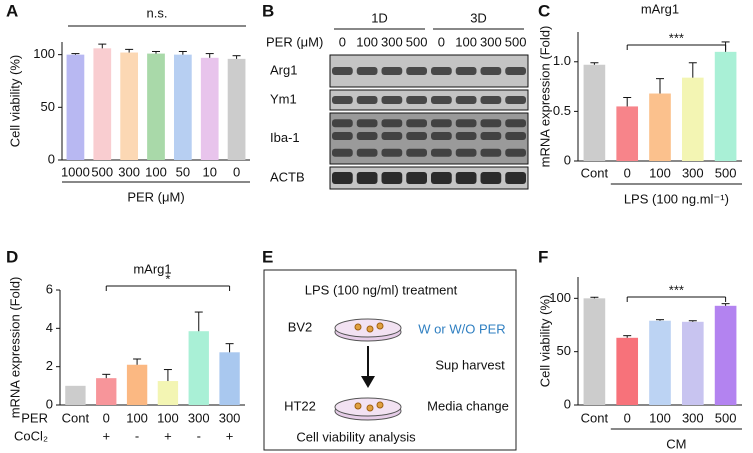 This screenshot has height=453, width=753. What do you see at coordinates (157, 12) in the screenshot?
I see `significance-label: n.s.` at bounding box center [157, 12].